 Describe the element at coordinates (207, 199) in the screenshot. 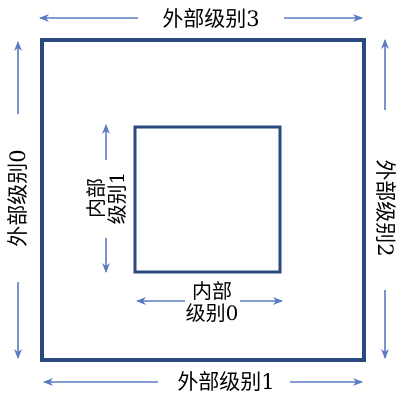

I see `inner-box` at that location.